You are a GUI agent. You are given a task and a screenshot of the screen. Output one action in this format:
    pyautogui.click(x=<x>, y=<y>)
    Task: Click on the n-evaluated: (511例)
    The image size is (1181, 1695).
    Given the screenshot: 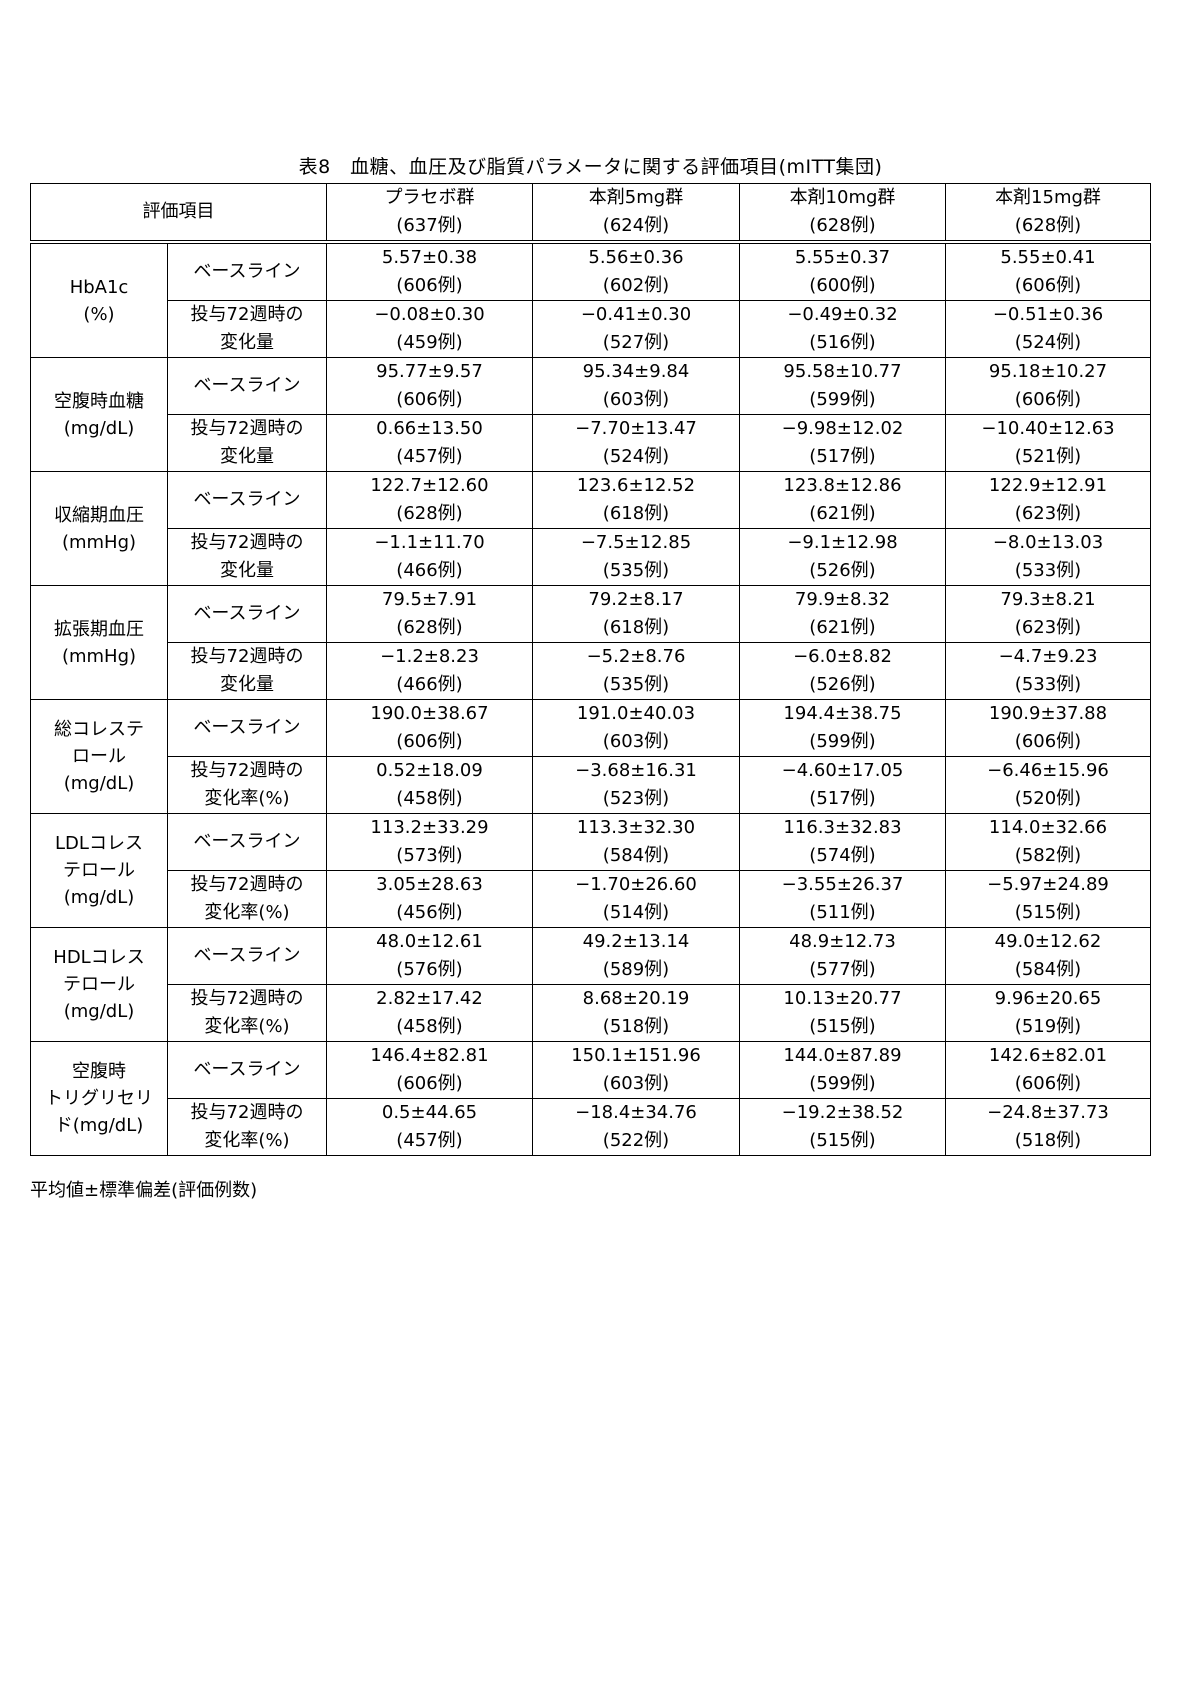 What is the action you would take?
    pyautogui.click(x=842, y=912)
    